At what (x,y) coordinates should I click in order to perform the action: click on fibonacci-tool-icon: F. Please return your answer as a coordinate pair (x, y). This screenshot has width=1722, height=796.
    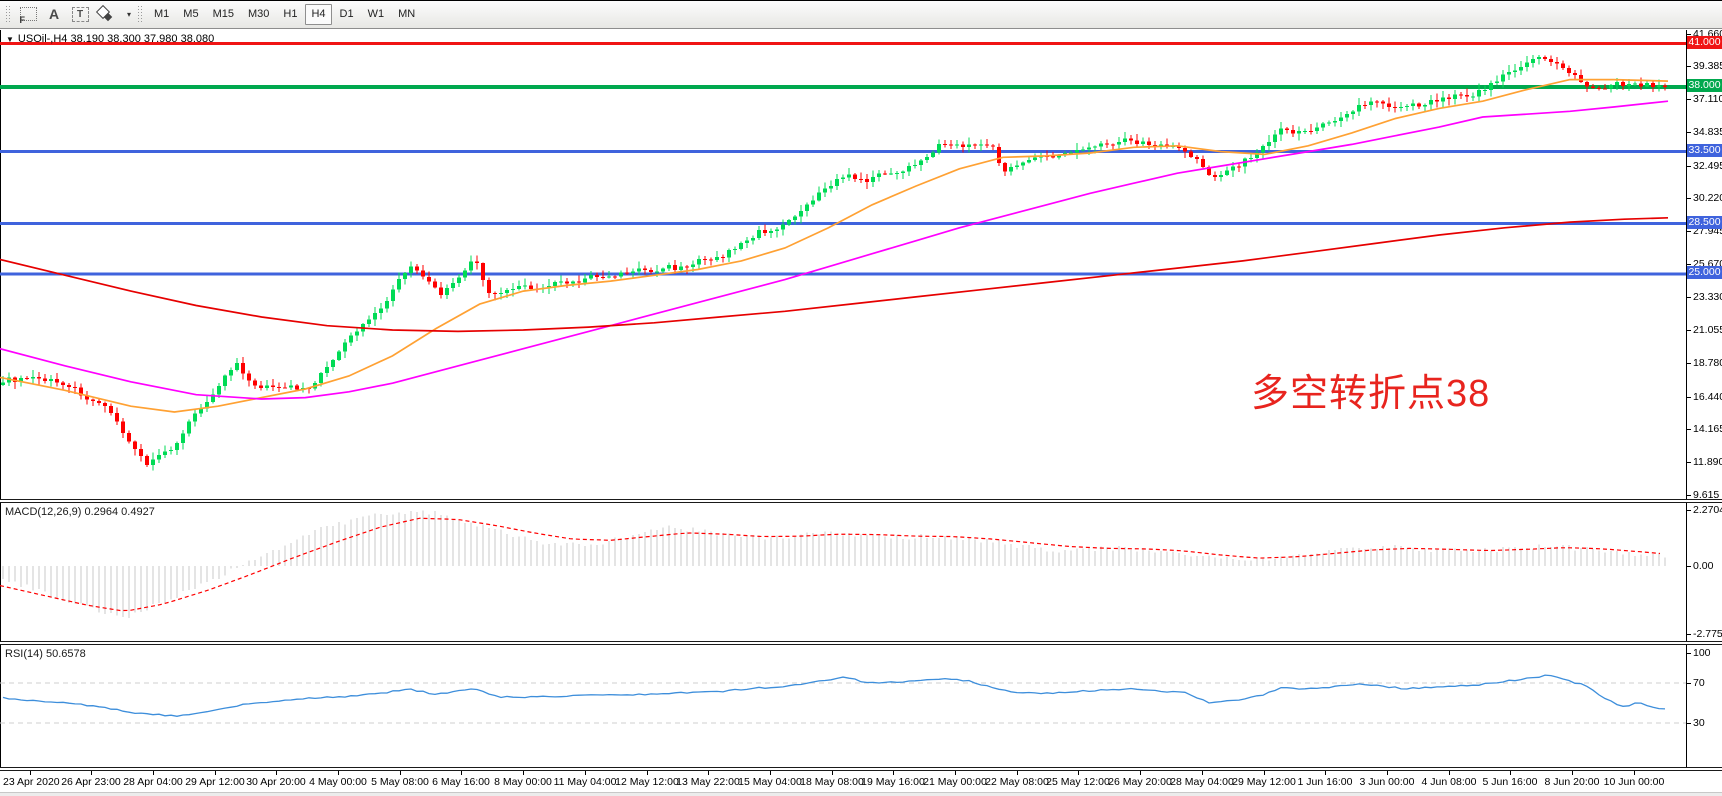
    Looking at the image, I should click on (28, 14).